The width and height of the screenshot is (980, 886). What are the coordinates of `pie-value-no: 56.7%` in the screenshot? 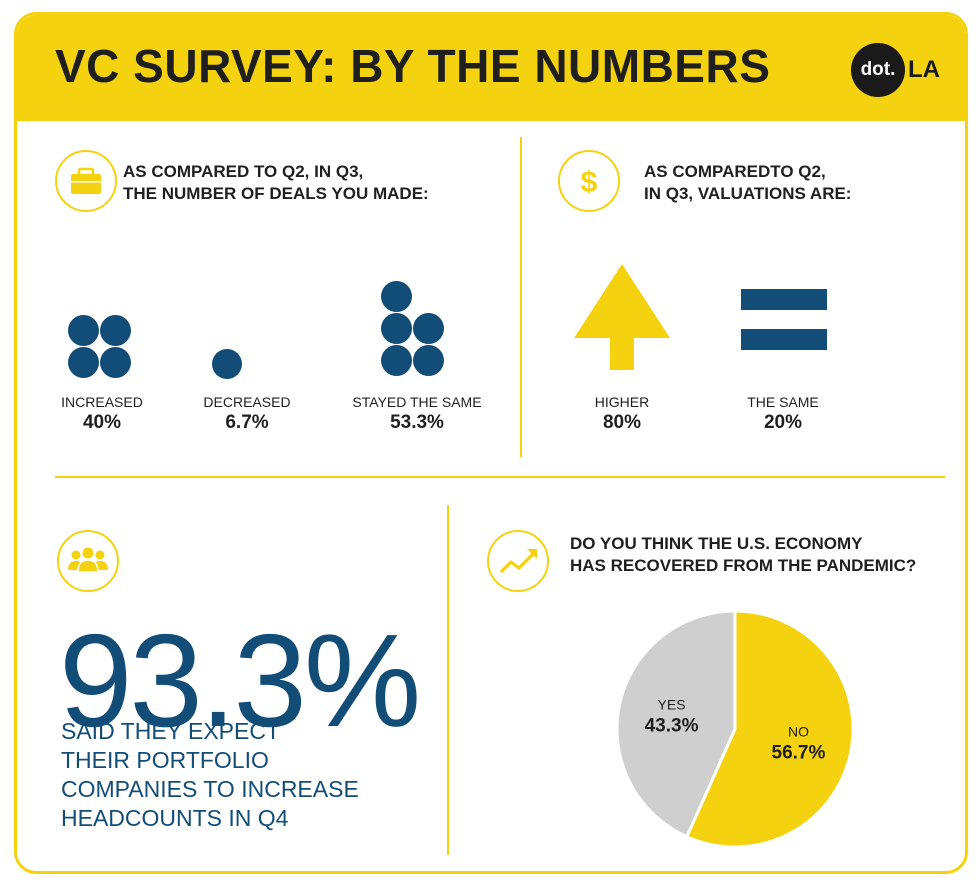 It's located at (799, 753).